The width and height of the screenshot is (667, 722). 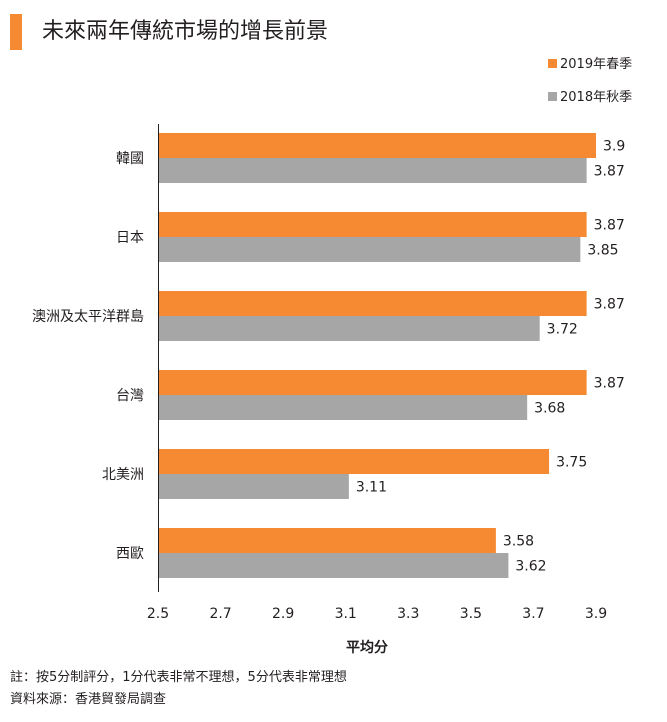 I want to click on data-label: 3.58, so click(x=518, y=542).